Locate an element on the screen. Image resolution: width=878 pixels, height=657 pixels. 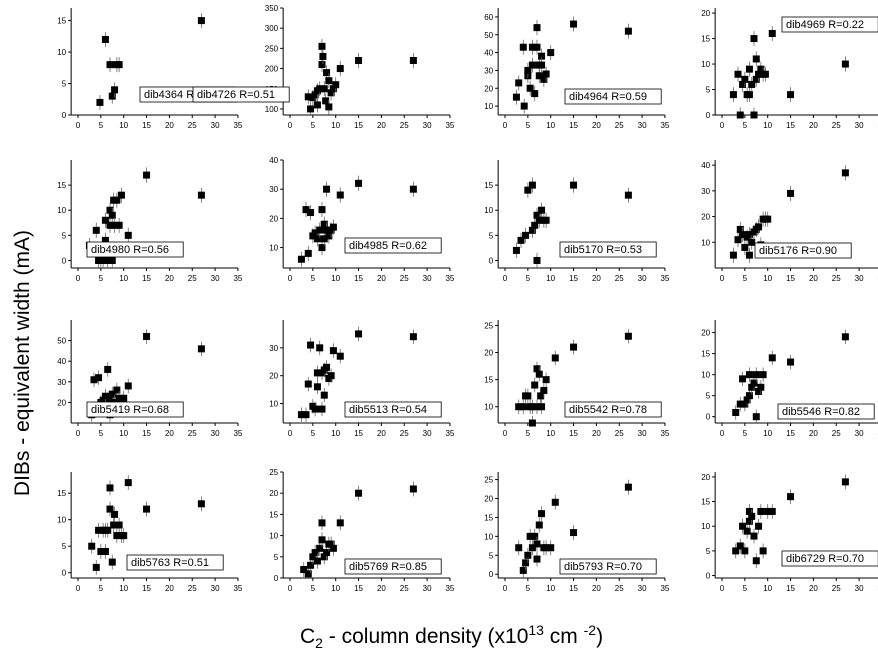
panel-label-text: dib5763 R=0.51 is located at coordinates (170, 563).